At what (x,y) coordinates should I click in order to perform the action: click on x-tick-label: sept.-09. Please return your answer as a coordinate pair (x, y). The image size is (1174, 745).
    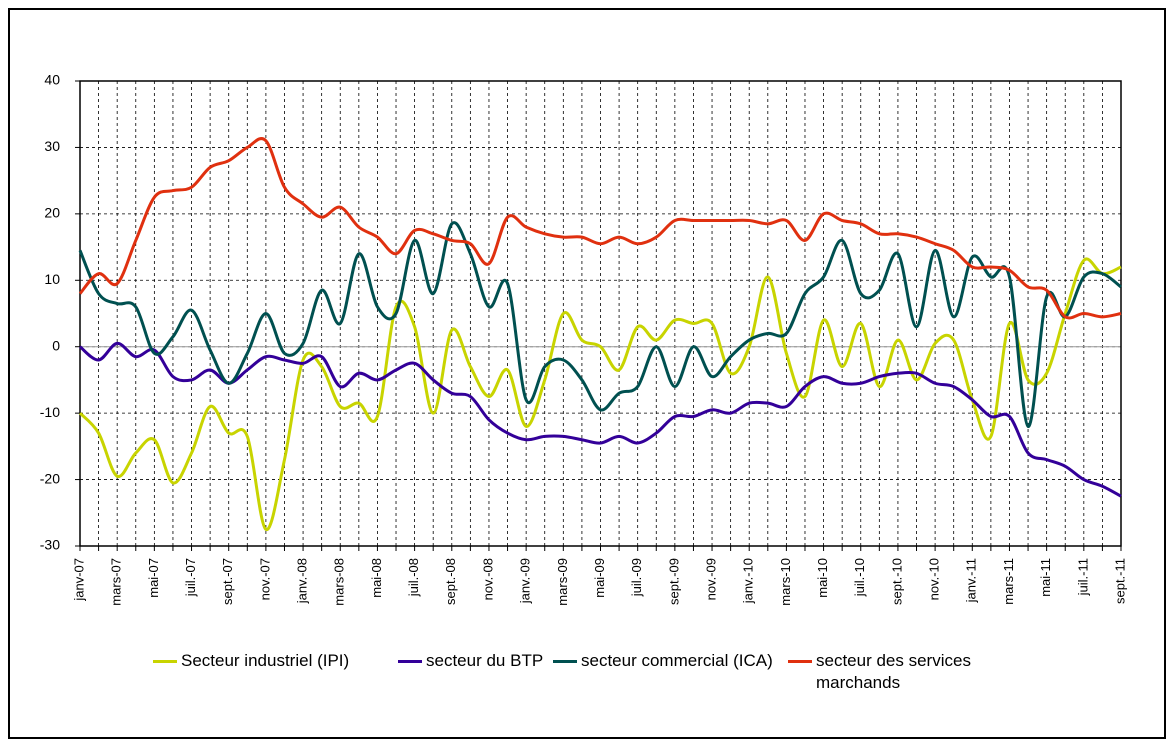
    Looking at the image, I should click on (673, 581).